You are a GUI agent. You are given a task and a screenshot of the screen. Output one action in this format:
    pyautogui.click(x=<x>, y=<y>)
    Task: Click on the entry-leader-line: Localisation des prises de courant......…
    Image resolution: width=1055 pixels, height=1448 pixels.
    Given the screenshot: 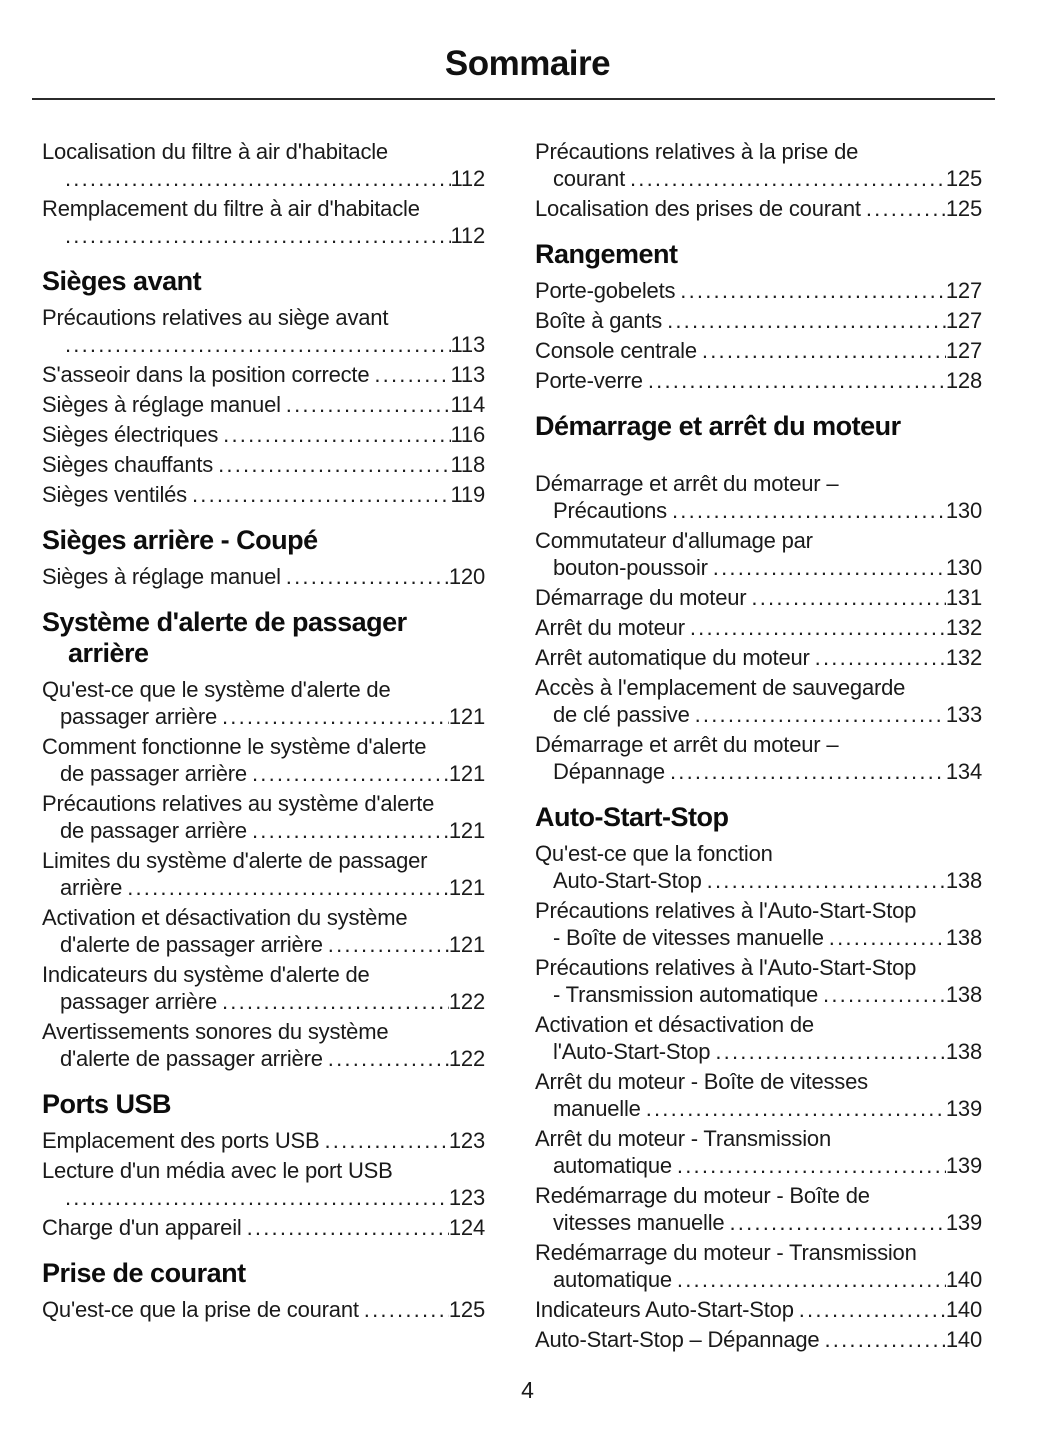 What is the action you would take?
    pyautogui.click(x=758, y=208)
    